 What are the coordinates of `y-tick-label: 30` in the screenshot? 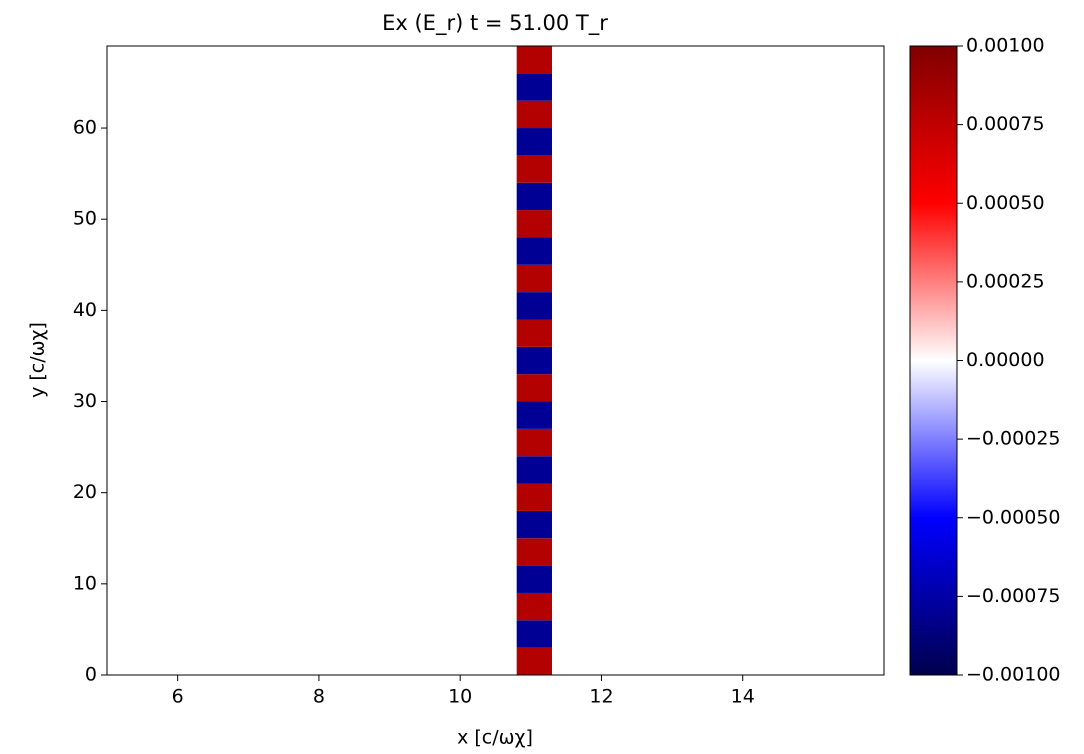 It's located at (85, 401).